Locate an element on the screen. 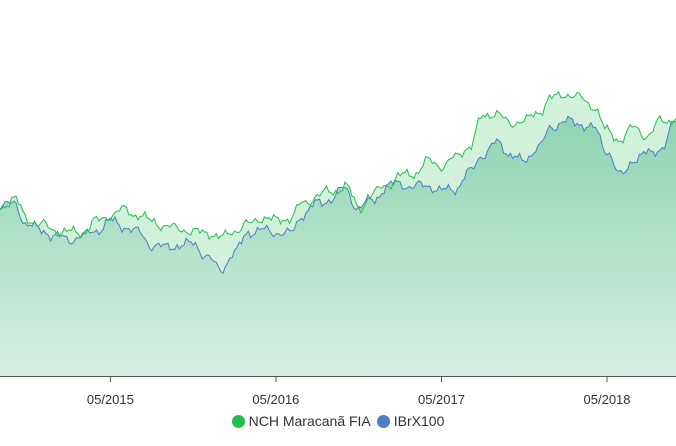 The height and width of the screenshot is (446, 676). legend-item-ibrx: IBrX100 is located at coordinates (410, 421).